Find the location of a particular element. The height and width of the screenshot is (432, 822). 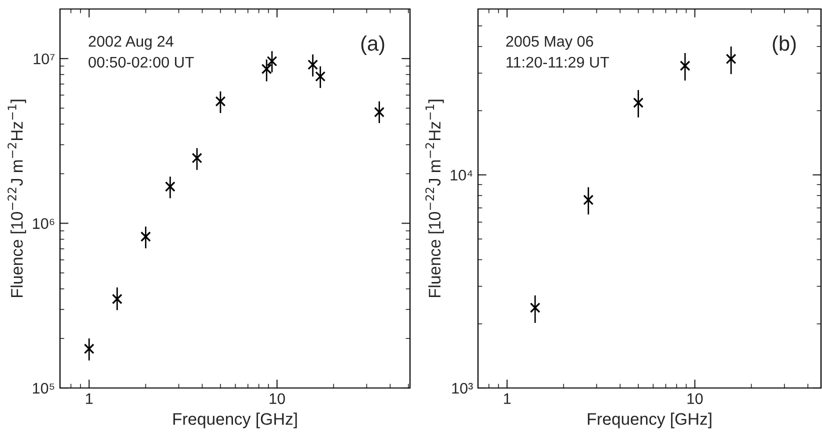

annotation: (b) is located at coordinates (784, 45).